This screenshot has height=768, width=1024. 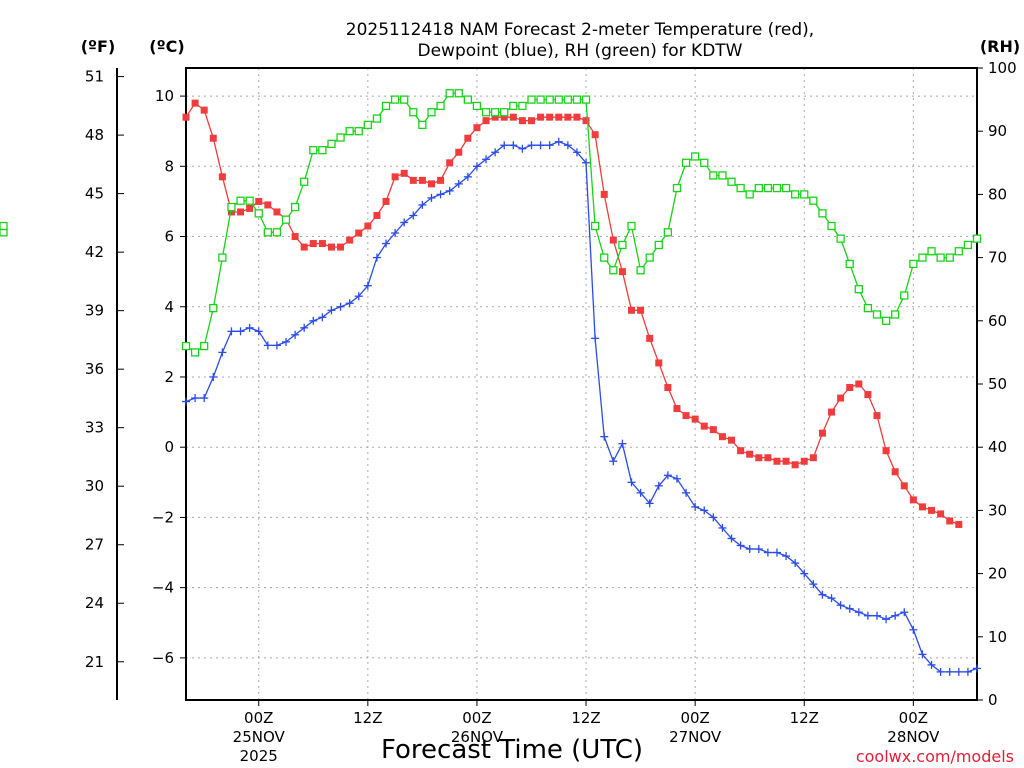 I want to click on credit-text: coolwx.com/models, so click(x=935, y=756).